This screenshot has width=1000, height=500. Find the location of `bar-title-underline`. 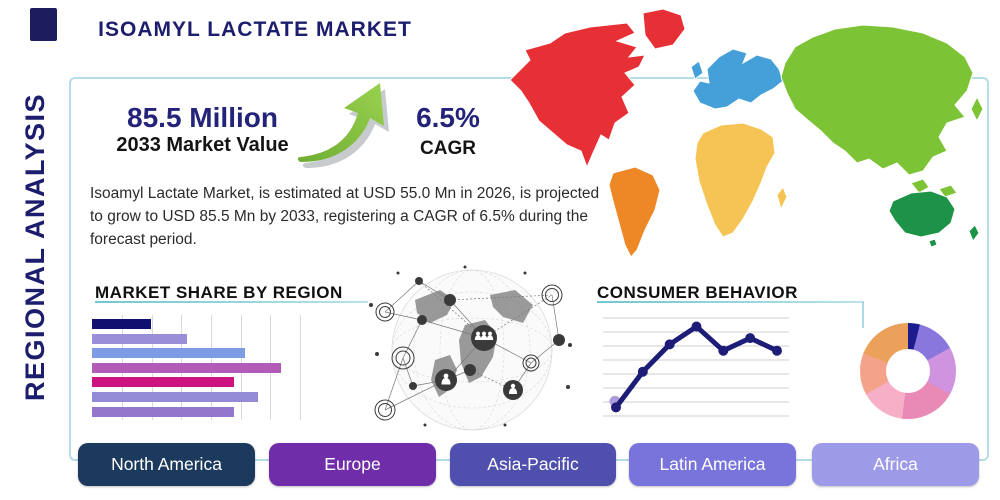

bar-title-underline is located at coordinates (231, 302).